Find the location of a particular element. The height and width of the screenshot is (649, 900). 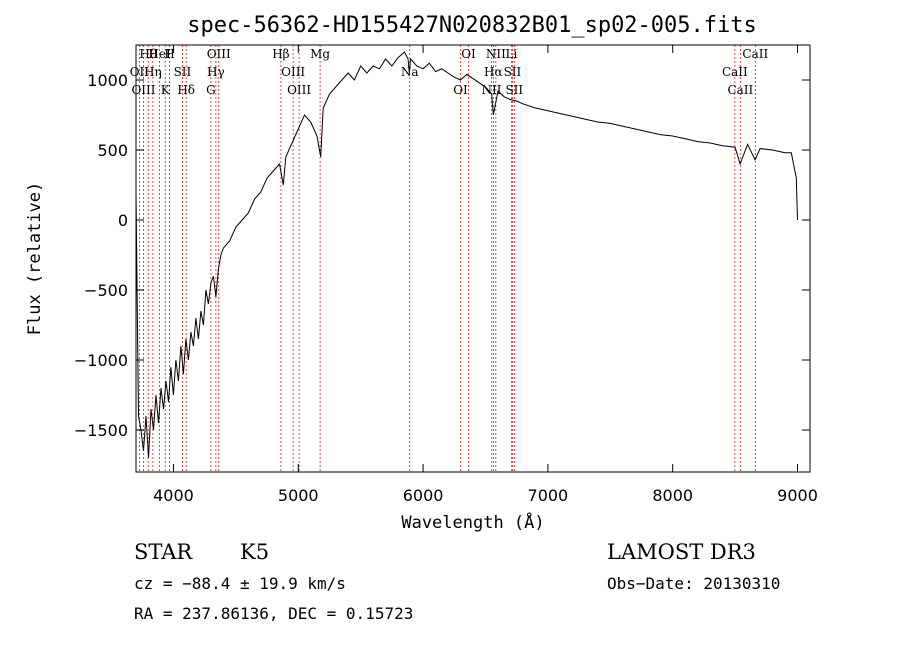

line-marker-label: OII is located at coordinates (140, 72).